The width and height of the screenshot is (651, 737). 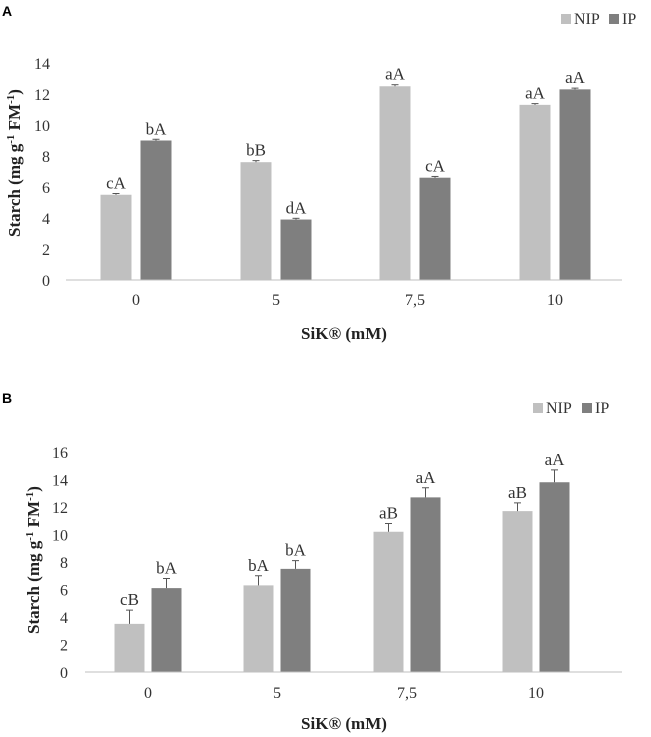 I want to click on legend-a-ip-swatch, so click(x=614, y=19).